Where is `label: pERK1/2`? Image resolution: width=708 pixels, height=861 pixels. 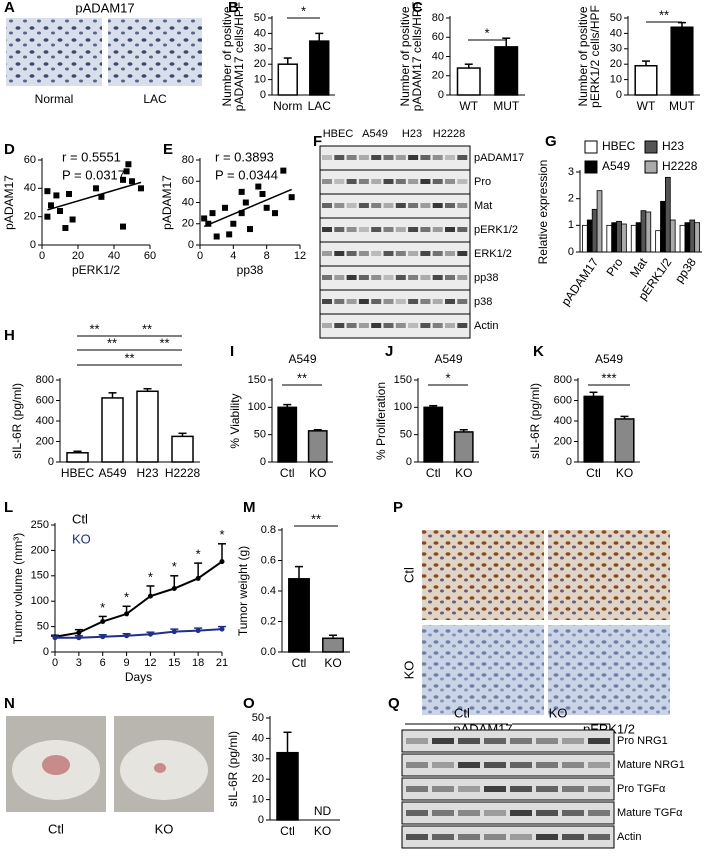
label: pERK1/2 is located at coordinates (496, 230).